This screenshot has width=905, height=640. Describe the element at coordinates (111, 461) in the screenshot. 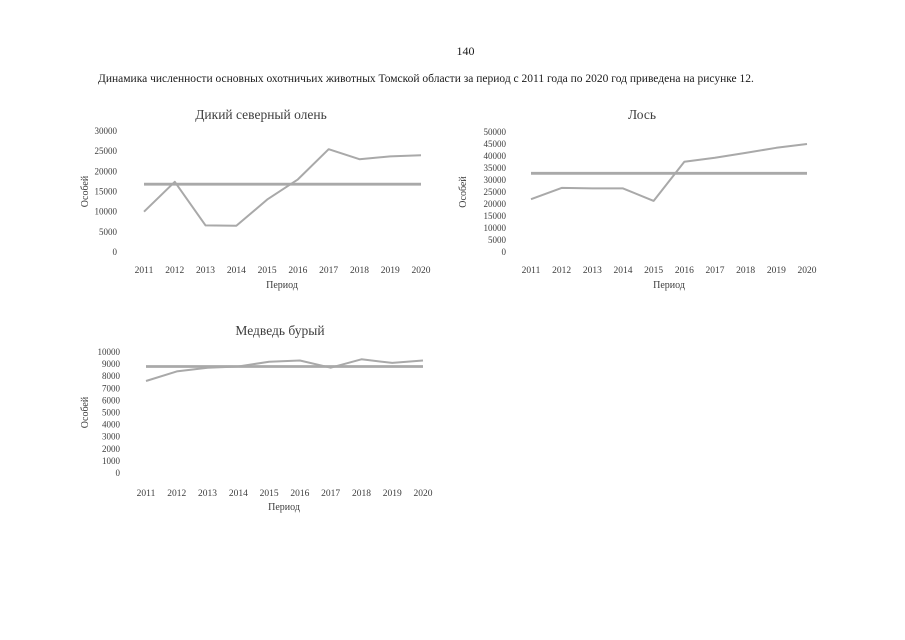

I see `y-tick-label: 1000` at that location.